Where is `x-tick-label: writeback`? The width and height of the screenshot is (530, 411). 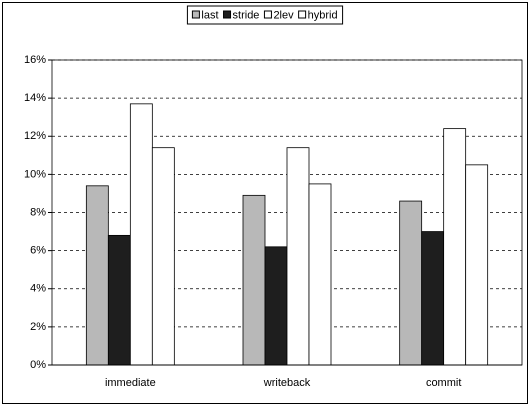 x-tick-label: writeback is located at coordinates (287, 383).